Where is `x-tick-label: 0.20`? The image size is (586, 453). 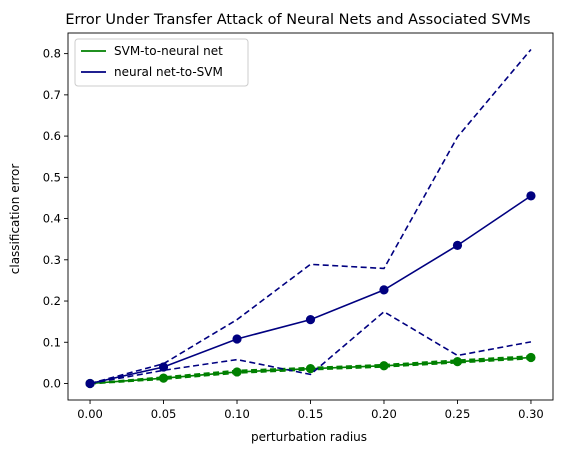 x-tick-label: 0.20 is located at coordinates (384, 414).